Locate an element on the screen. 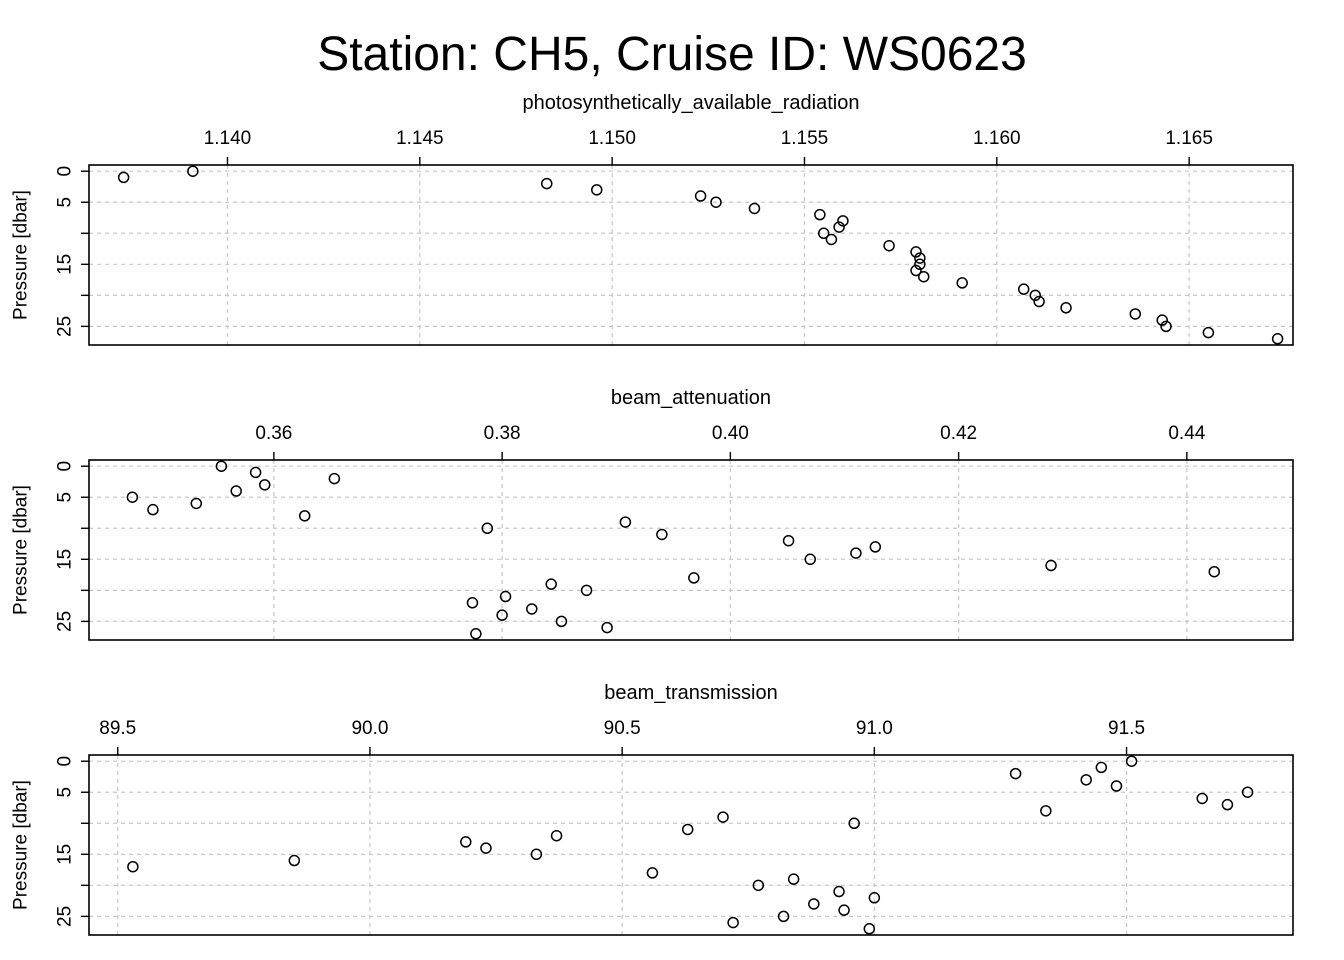 The image size is (1344, 960). x-tick-label: 1.165 is located at coordinates (1189, 138).